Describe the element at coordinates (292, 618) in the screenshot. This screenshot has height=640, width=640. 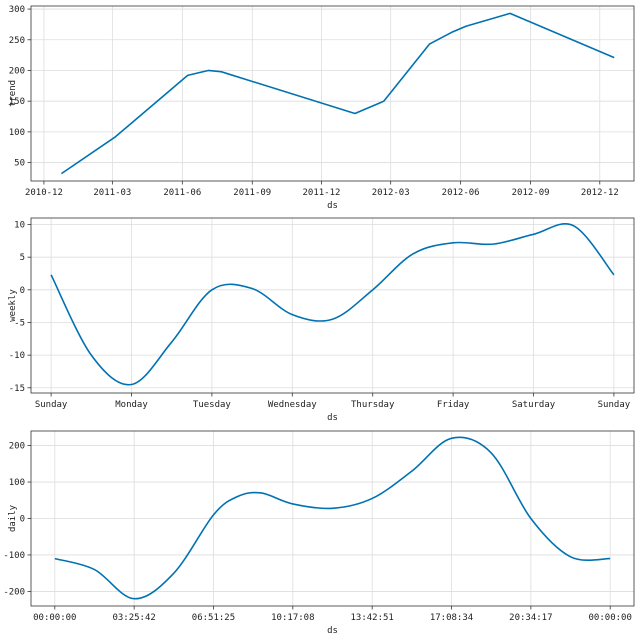
I see `daily-x-tick-label: 10:17:08` at that location.